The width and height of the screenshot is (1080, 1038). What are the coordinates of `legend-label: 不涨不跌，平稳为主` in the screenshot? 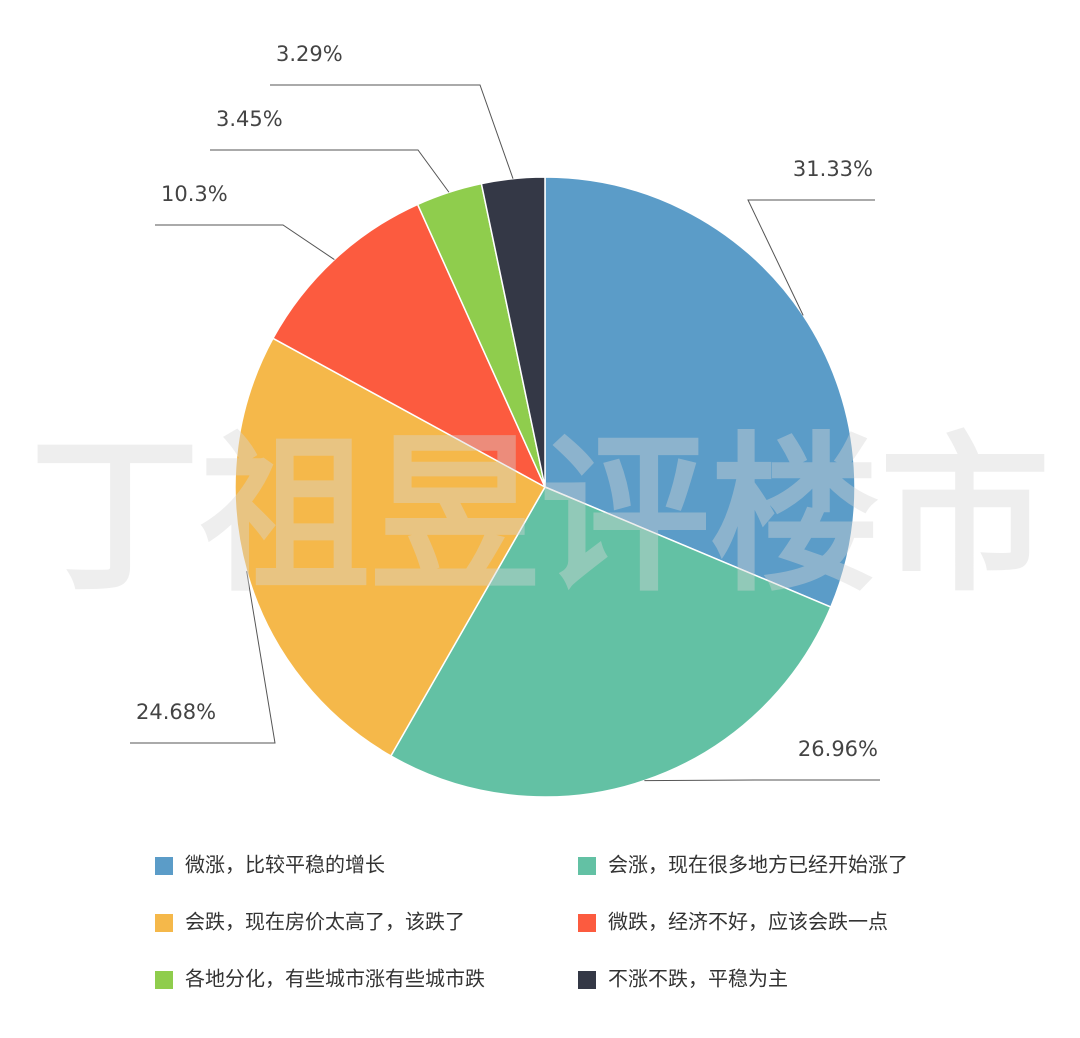 It's located at (698, 979).